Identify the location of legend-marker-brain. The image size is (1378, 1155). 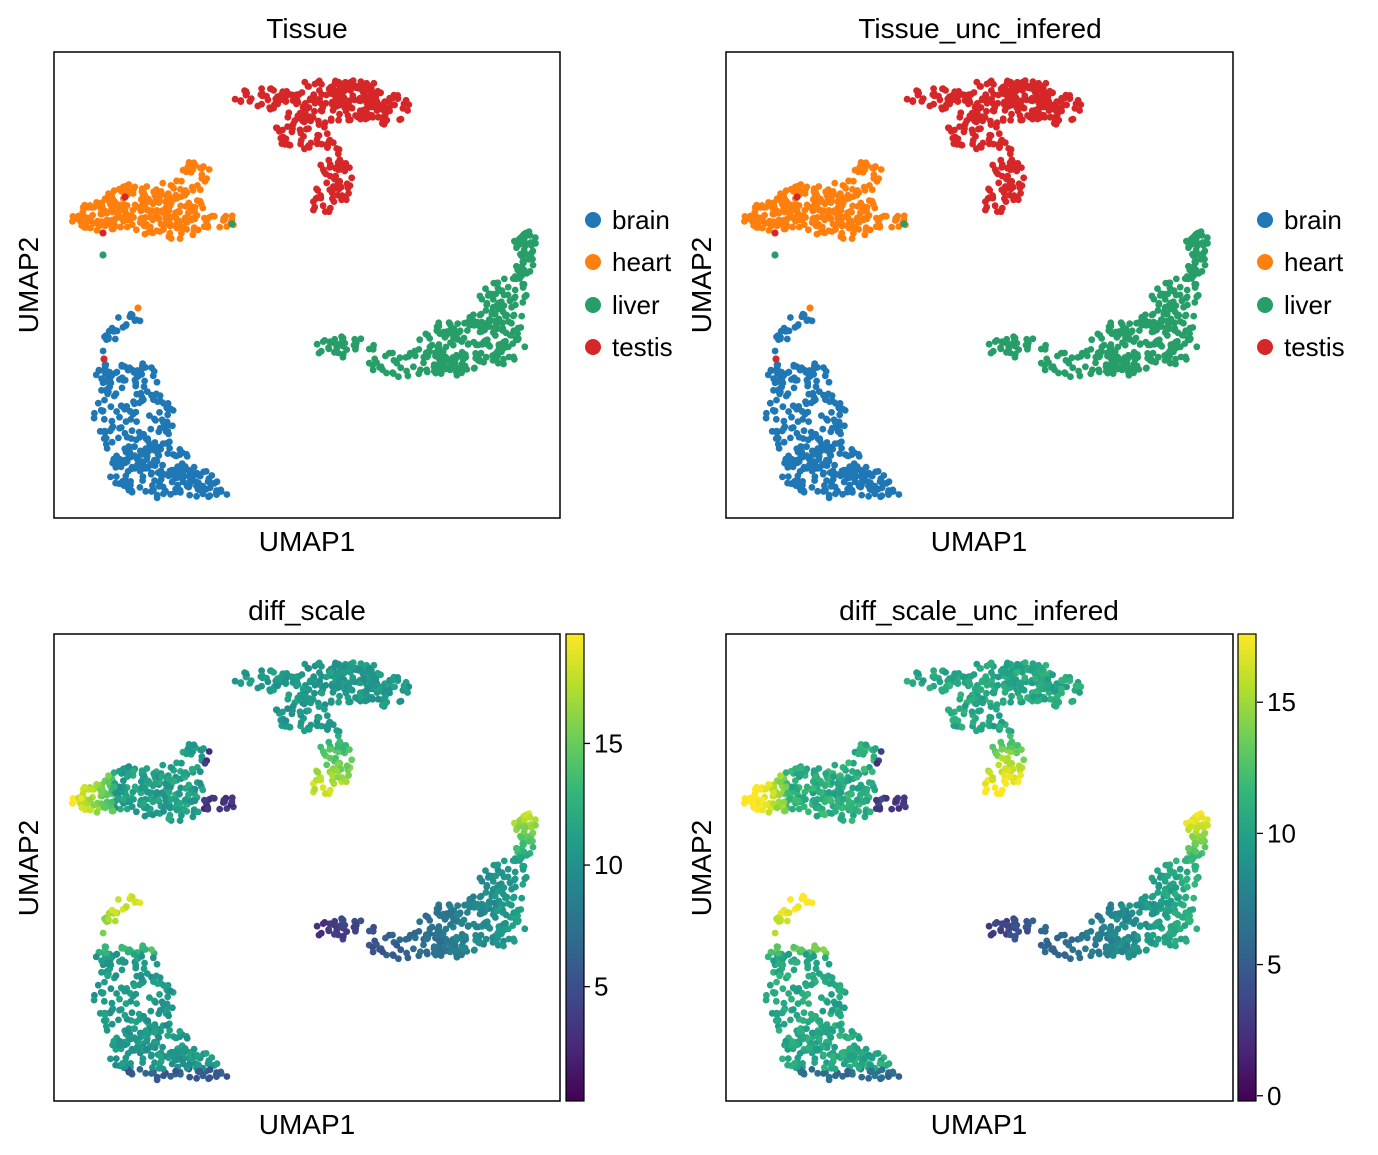
(1265, 220).